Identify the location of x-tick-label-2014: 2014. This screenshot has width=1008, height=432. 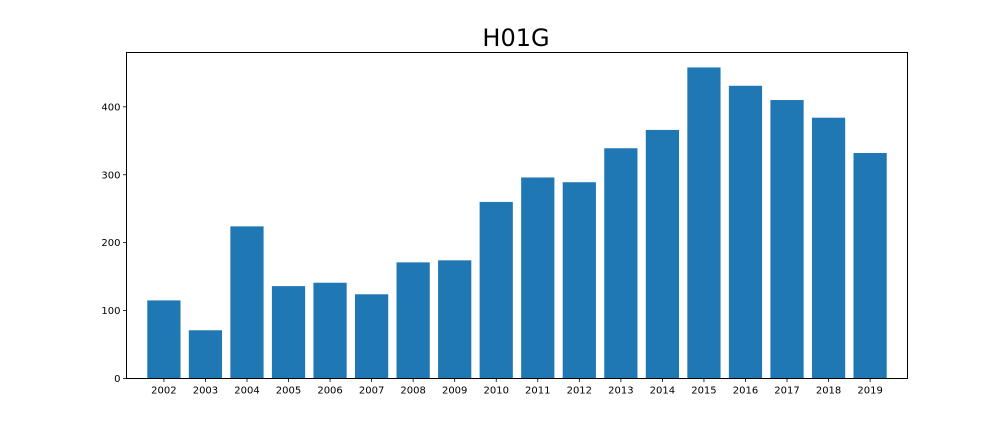
(662, 391).